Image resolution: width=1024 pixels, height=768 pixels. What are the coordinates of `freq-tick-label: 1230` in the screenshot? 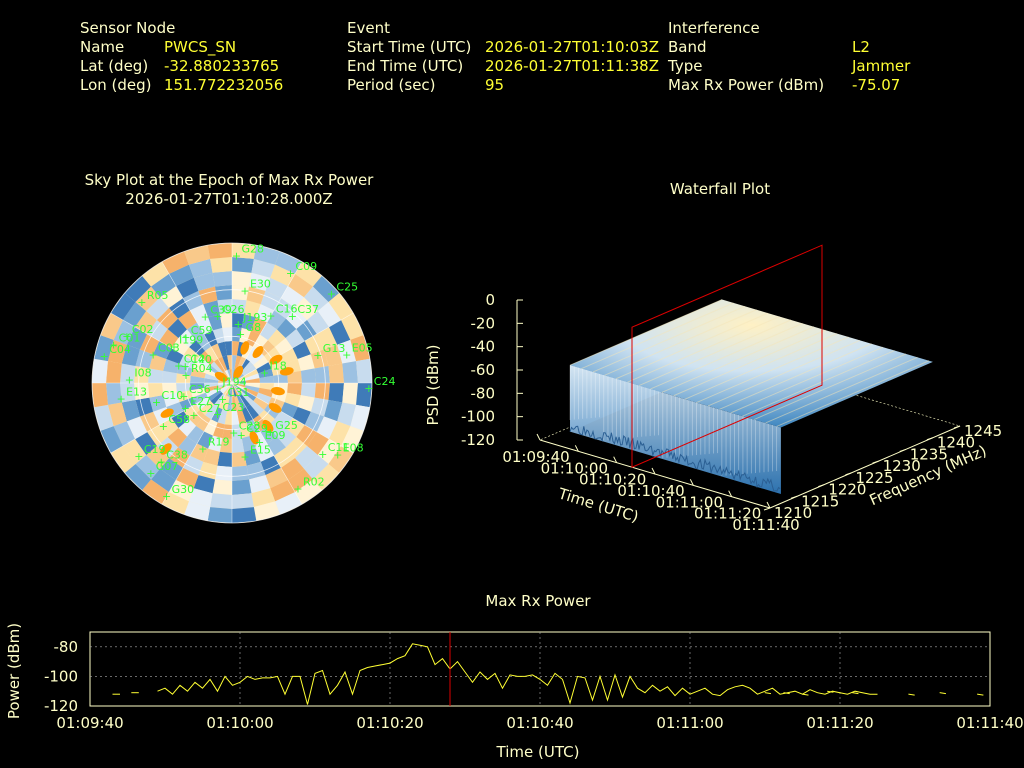 It's located at (902, 466).